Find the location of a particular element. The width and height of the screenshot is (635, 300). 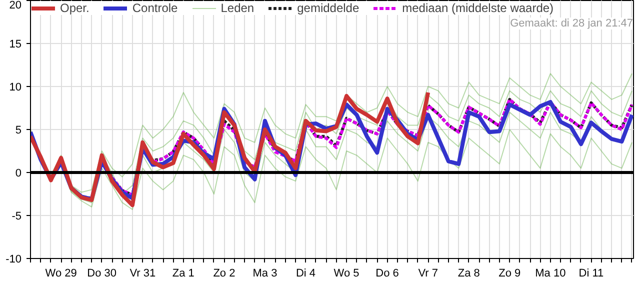

legend-label: mediaan (middelste waarde) is located at coordinates (478, 8).